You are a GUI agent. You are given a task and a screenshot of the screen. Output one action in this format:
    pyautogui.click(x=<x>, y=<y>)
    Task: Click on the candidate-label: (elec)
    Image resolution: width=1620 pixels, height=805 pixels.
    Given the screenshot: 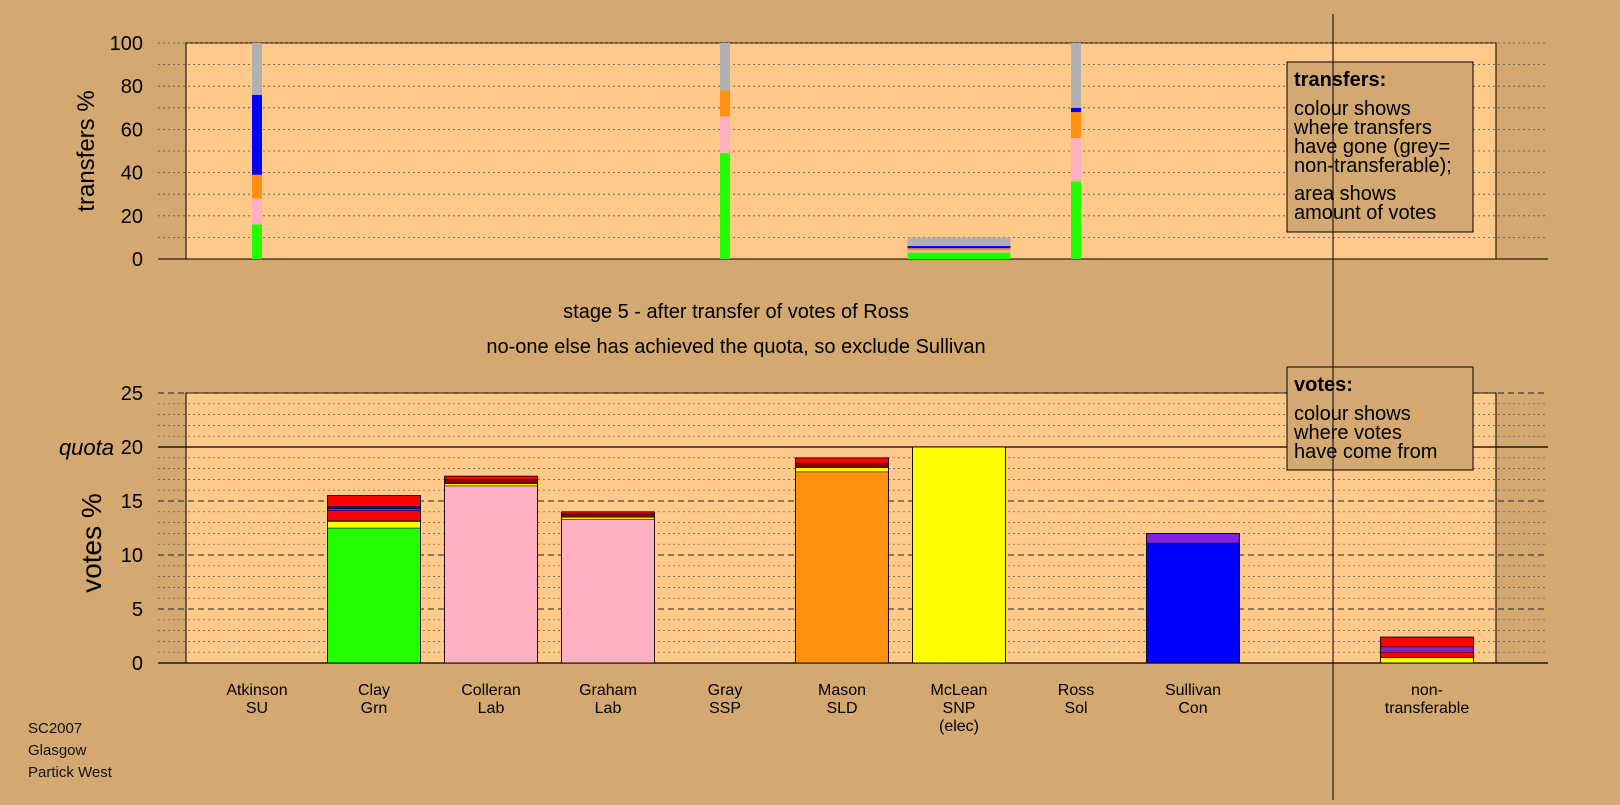 What is the action you would take?
    pyautogui.click(x=959, y=726)
    